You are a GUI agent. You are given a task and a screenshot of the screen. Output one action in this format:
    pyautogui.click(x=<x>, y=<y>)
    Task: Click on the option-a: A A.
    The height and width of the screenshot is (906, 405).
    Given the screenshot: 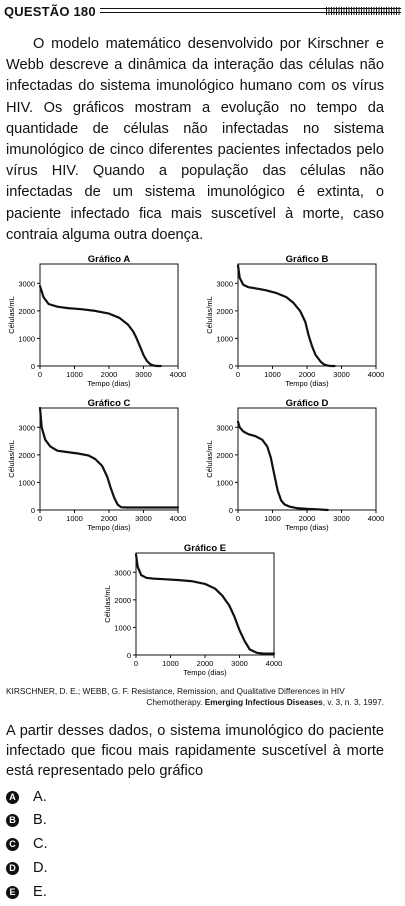 What is the action you would take?
    pyautogui.click(x=26, y=797)
    